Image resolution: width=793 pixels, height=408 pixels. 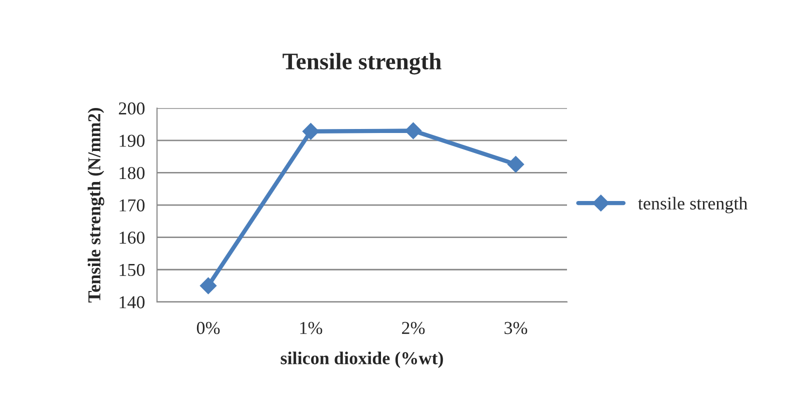 I want to click on y-tick-label: 170, so click(x=132, y=205).